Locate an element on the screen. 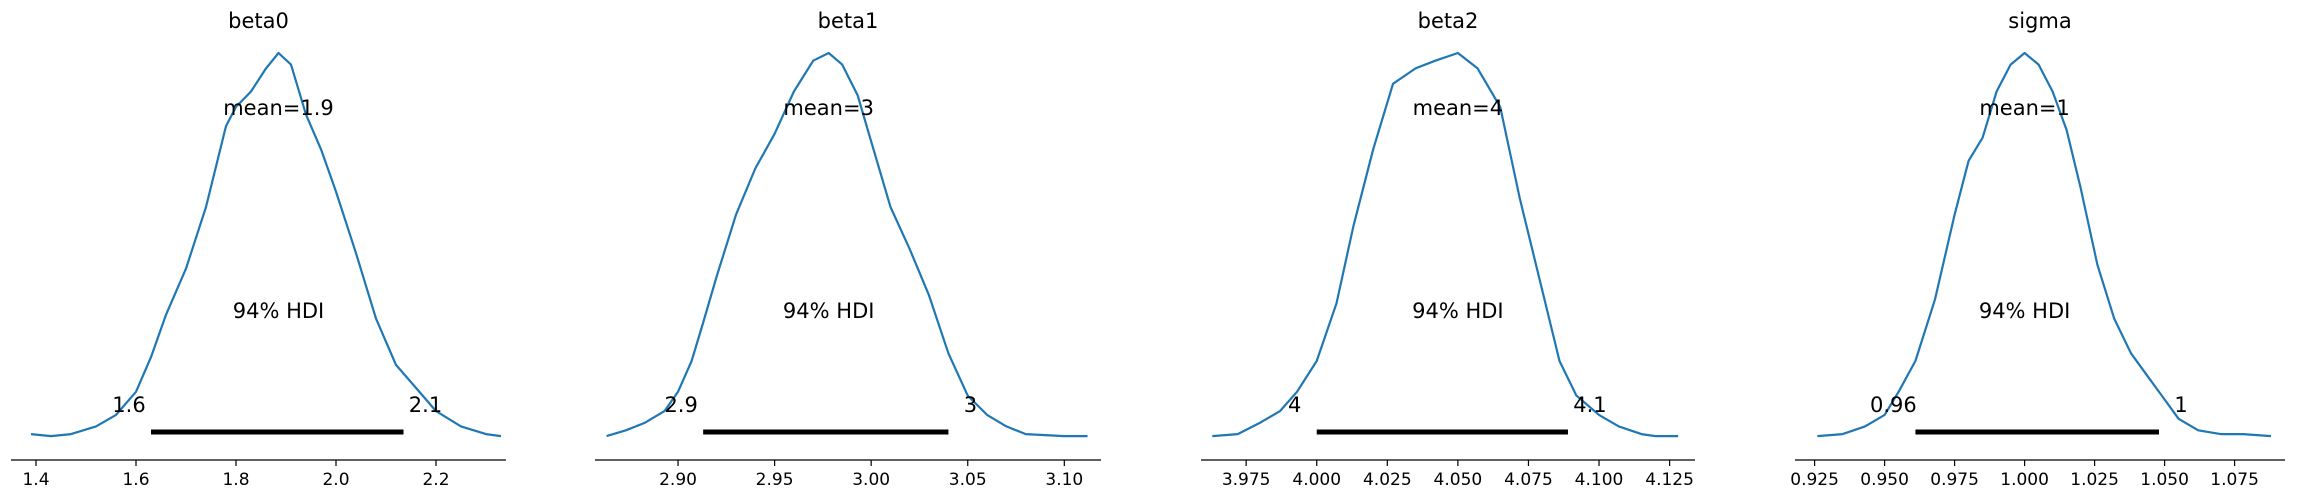 The width and height of the screenshot is (2301, 497). panel-title: beta0 is located at coordinates (258, 21).